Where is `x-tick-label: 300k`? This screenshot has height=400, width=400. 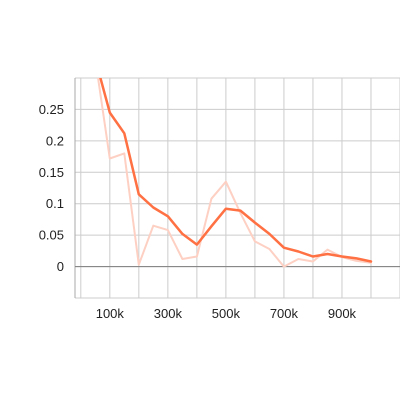
x-tick-label: 300k is located at coordinates (168, 313).